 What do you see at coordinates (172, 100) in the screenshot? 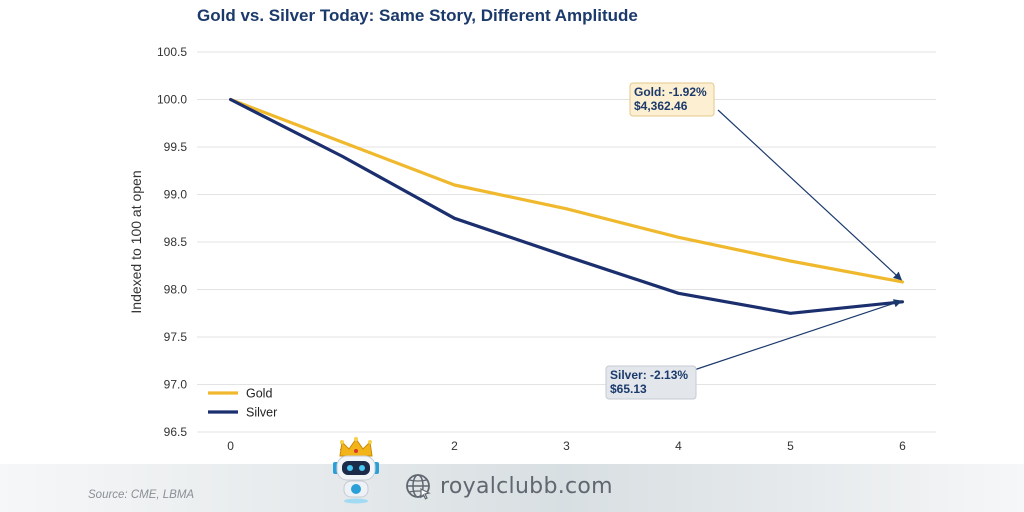
I see `y-tick-label: 100.0` at bounding box center [172, 100].